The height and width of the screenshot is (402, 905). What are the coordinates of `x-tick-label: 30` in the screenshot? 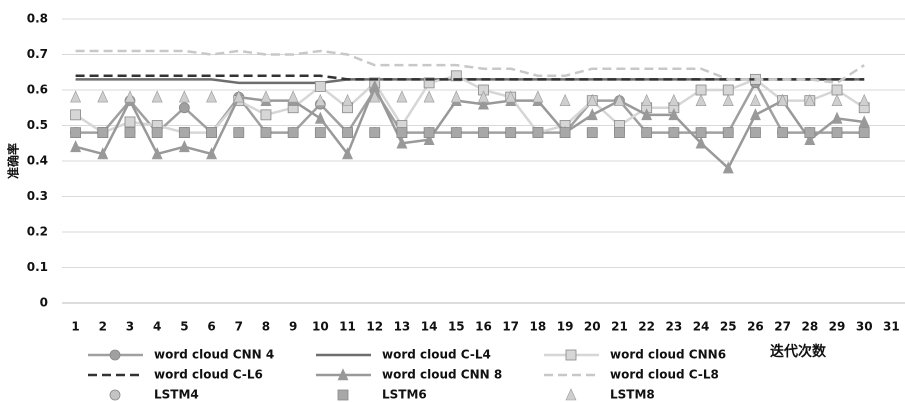 It's located at (864, 327).